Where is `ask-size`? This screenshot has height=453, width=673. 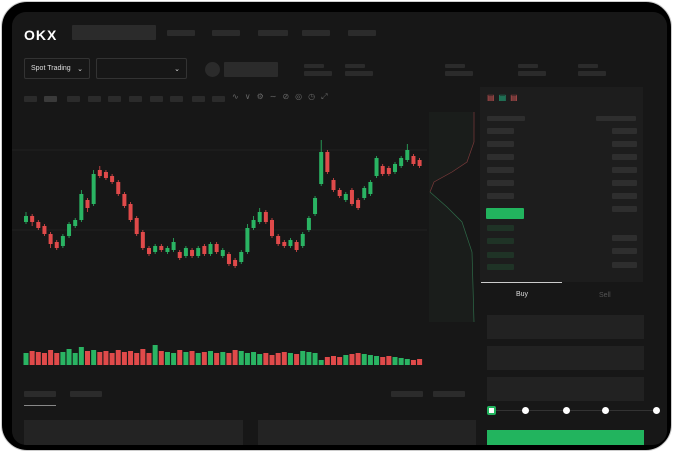
ask-size is located at coordinates (624, 144).